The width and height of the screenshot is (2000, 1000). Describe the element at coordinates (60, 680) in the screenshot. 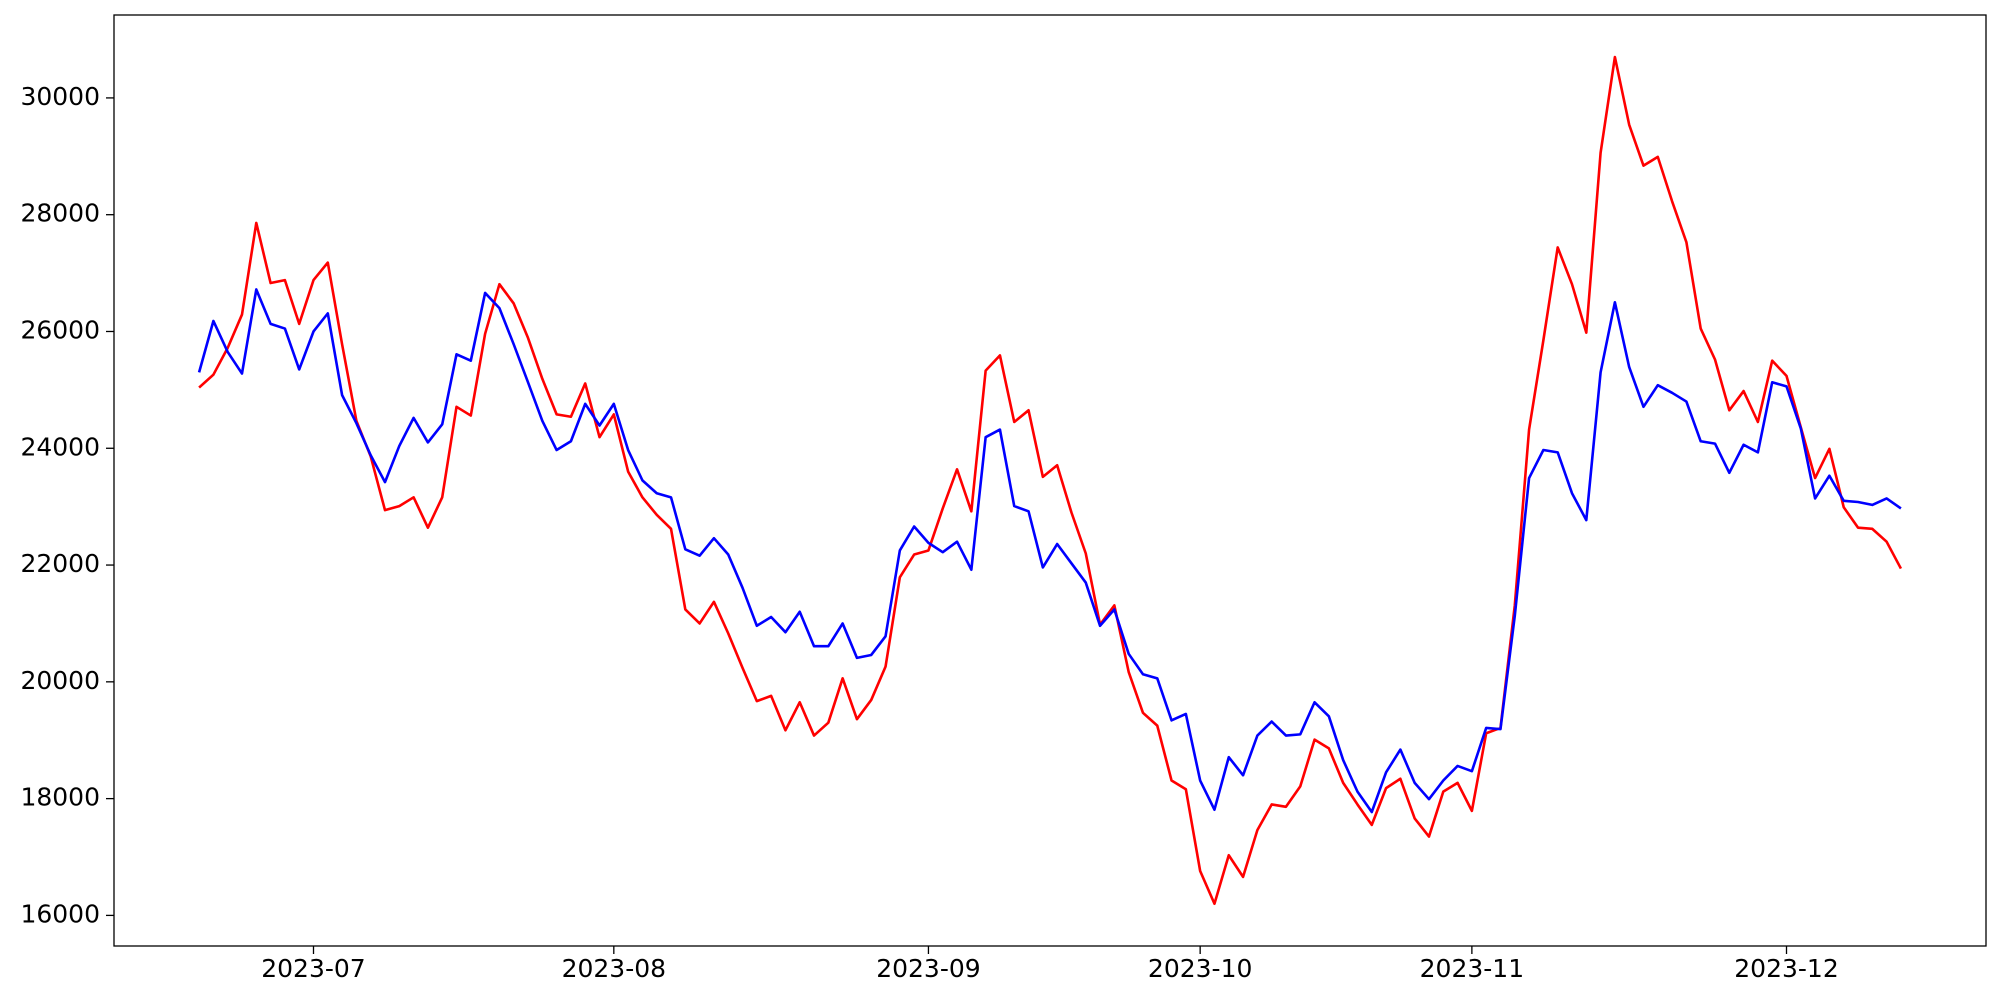

I see `y-tick-label: 20000` at that location.